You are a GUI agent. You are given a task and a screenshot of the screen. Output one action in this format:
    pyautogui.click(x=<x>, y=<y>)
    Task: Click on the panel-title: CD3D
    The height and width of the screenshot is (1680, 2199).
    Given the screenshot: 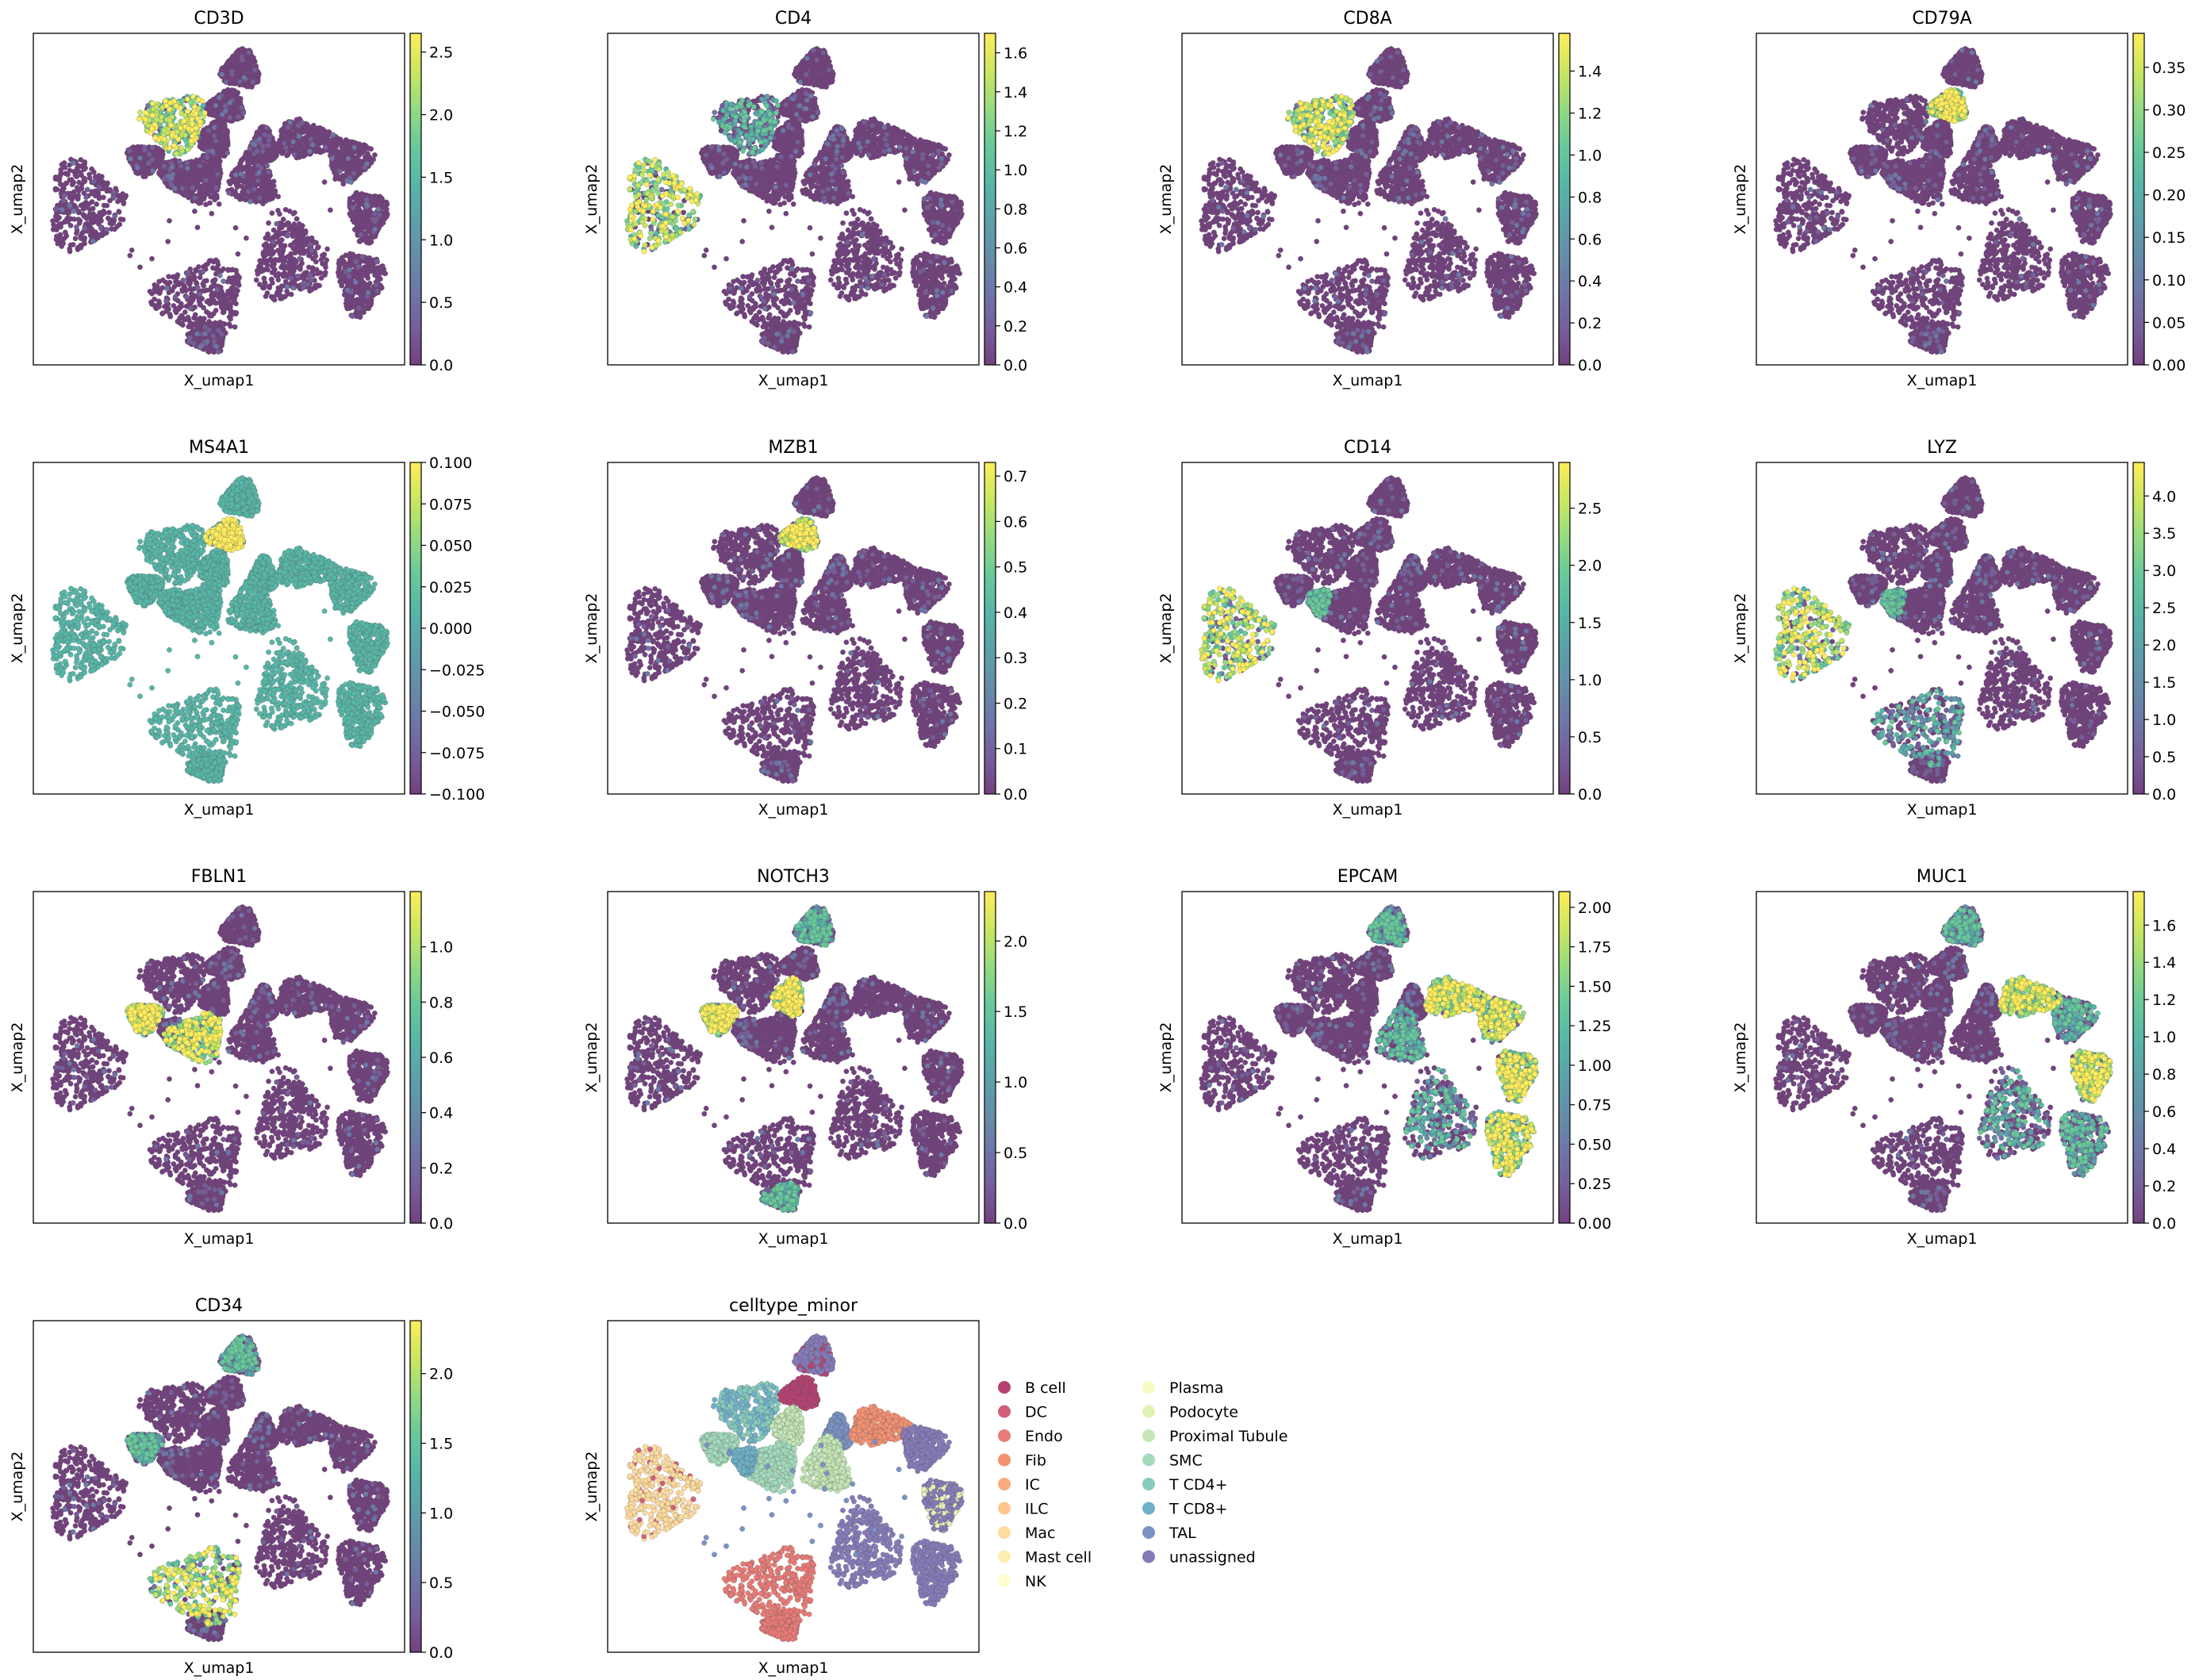 What is the action you would take?
    pyautogui.click(x=219, y=19)
    